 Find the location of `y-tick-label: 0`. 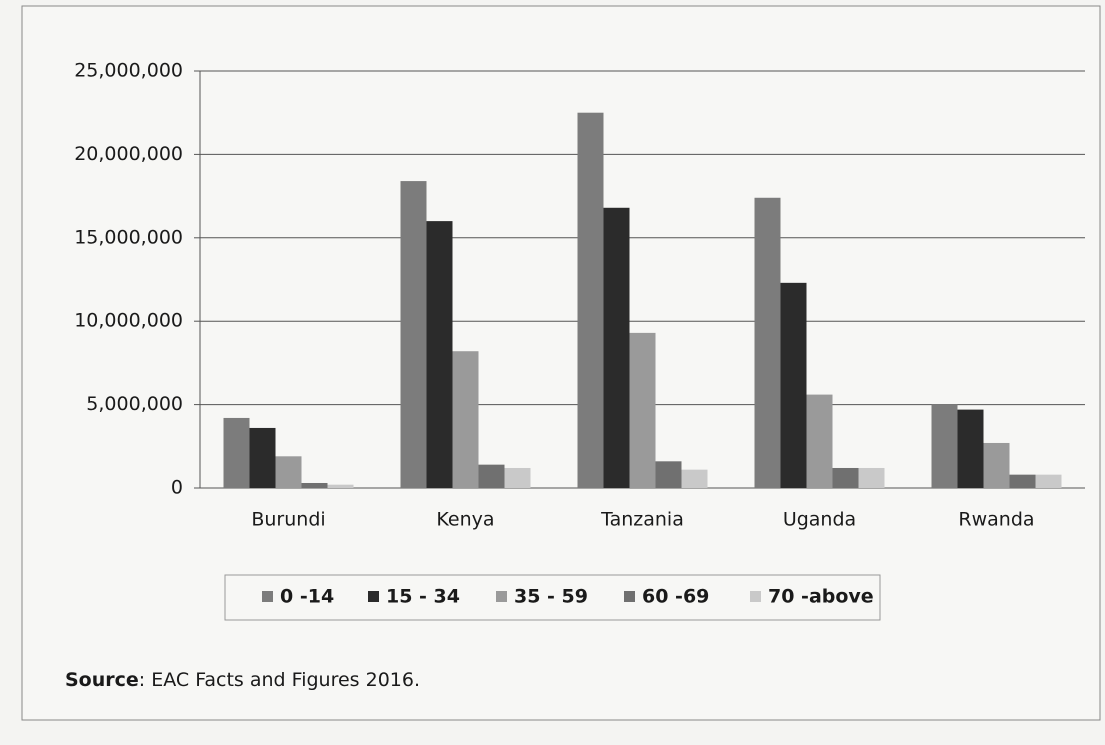

y-tick-label: 0 is located at coordinates (177, 488).